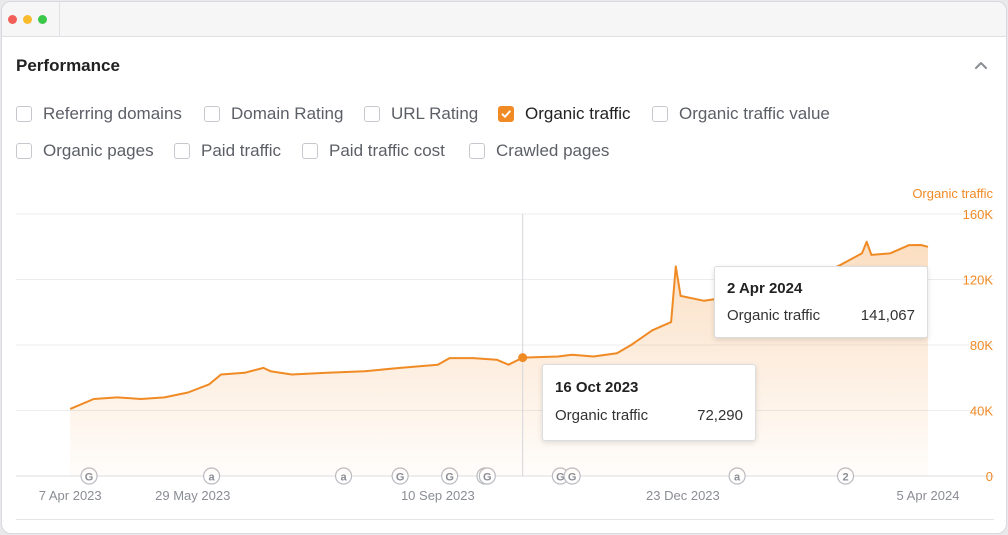 The image size is (1008, 535). Describe the element at coordinates (720, 415) in the screenshot. I see `tooltip-value: 72,290` at that location.